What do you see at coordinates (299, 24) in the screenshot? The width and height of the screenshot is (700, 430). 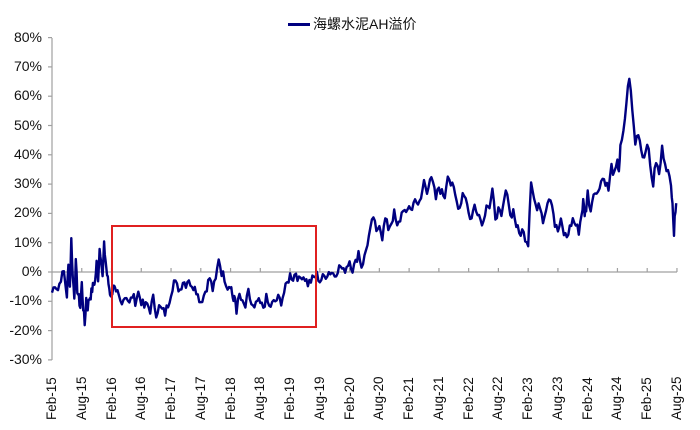 I see `legend-line-swatch` at bounding box center [299, 24].